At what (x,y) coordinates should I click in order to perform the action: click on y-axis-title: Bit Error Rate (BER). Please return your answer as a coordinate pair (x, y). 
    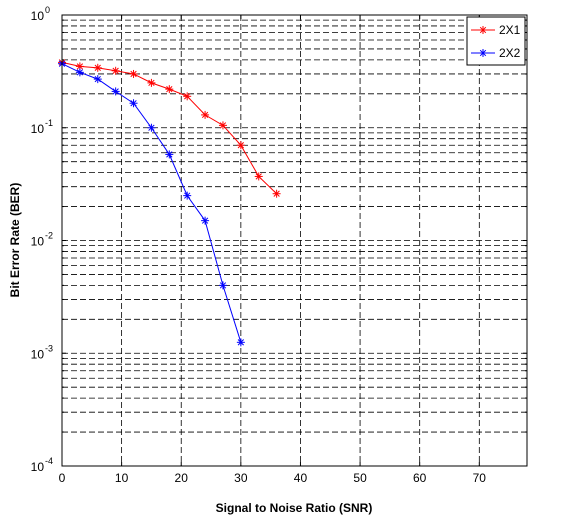
    Looking at the image, I should click on (15, 240).